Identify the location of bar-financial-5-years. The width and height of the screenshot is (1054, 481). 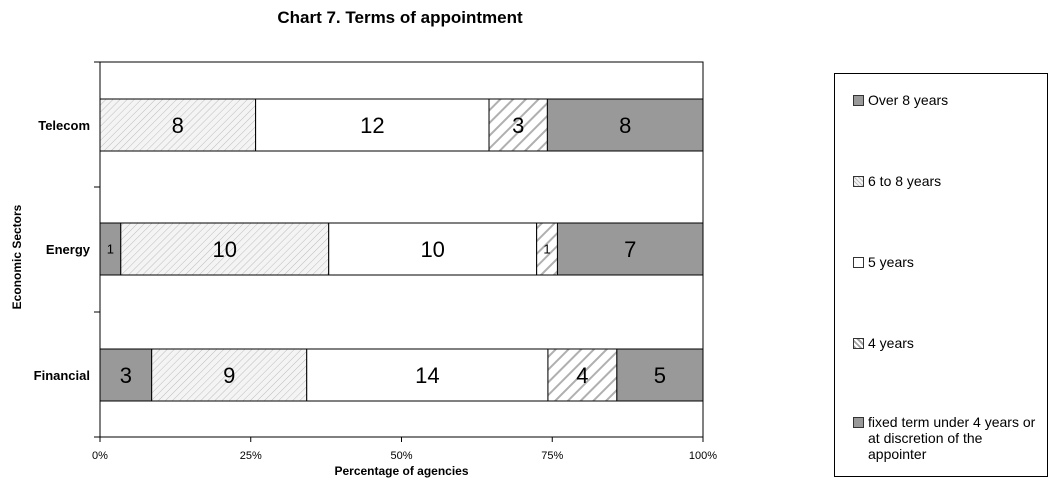
(427, 375).